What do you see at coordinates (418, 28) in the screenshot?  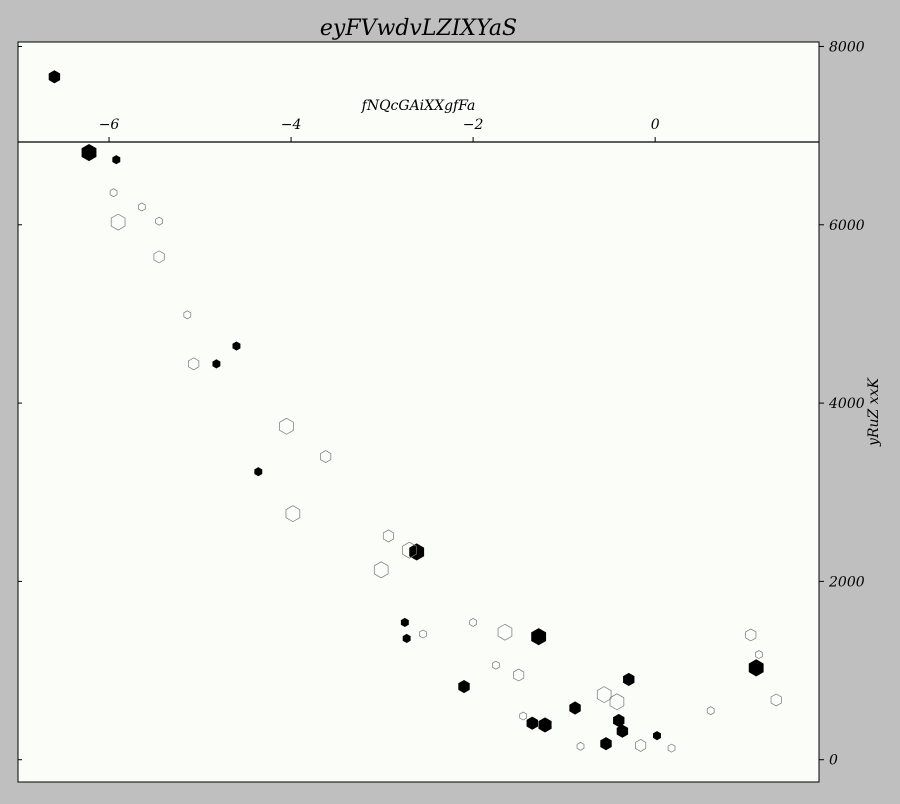 I see `chart-title: eyFVwdvLZIXYaS` at bounding box center [418, 28].